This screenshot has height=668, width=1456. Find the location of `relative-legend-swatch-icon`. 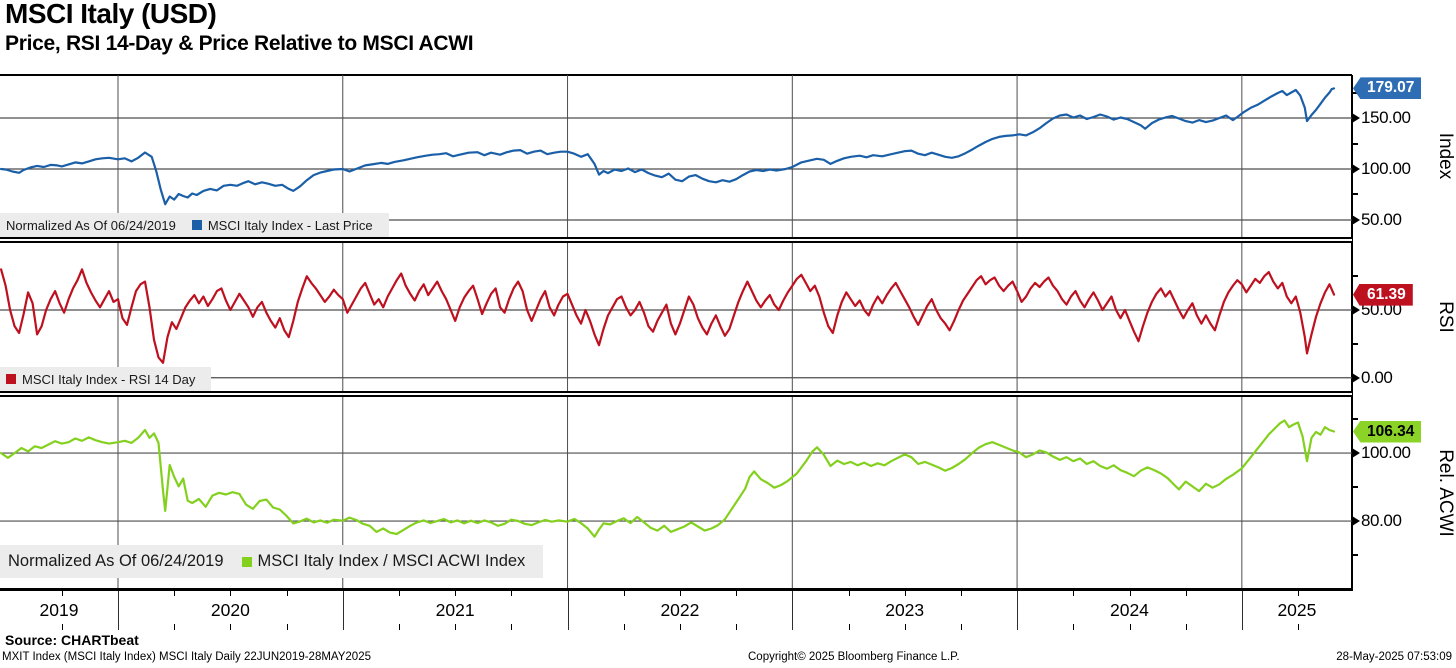

relative-legend-swatch-icon is located at coordinates (246, 561).